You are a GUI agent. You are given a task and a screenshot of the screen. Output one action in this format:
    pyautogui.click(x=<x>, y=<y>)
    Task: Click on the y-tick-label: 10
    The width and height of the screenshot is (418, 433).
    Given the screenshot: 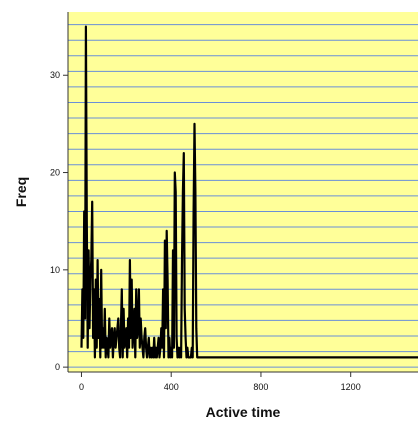 What is the action you would take?
    pyautogui.click(x=55, y=270)
    